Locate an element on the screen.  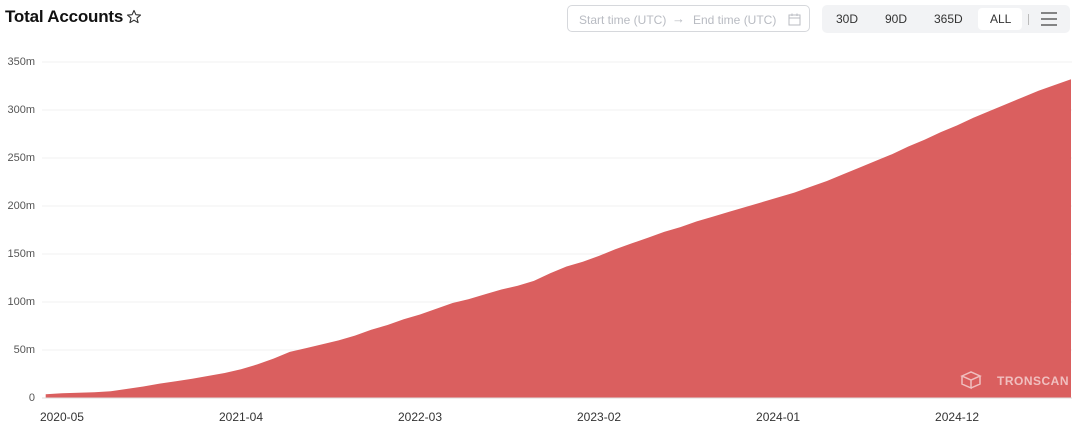
start-time: Start time (UTC) is located at coordinates (623, 20).